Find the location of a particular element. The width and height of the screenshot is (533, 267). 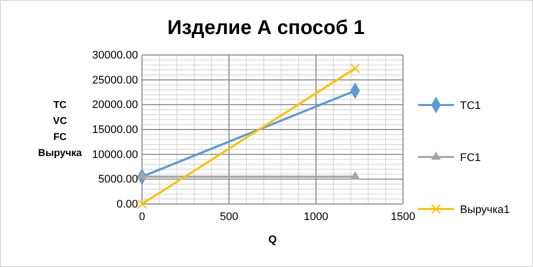

y-tick-label: 10000.00 is located at coordinates (115, 154).